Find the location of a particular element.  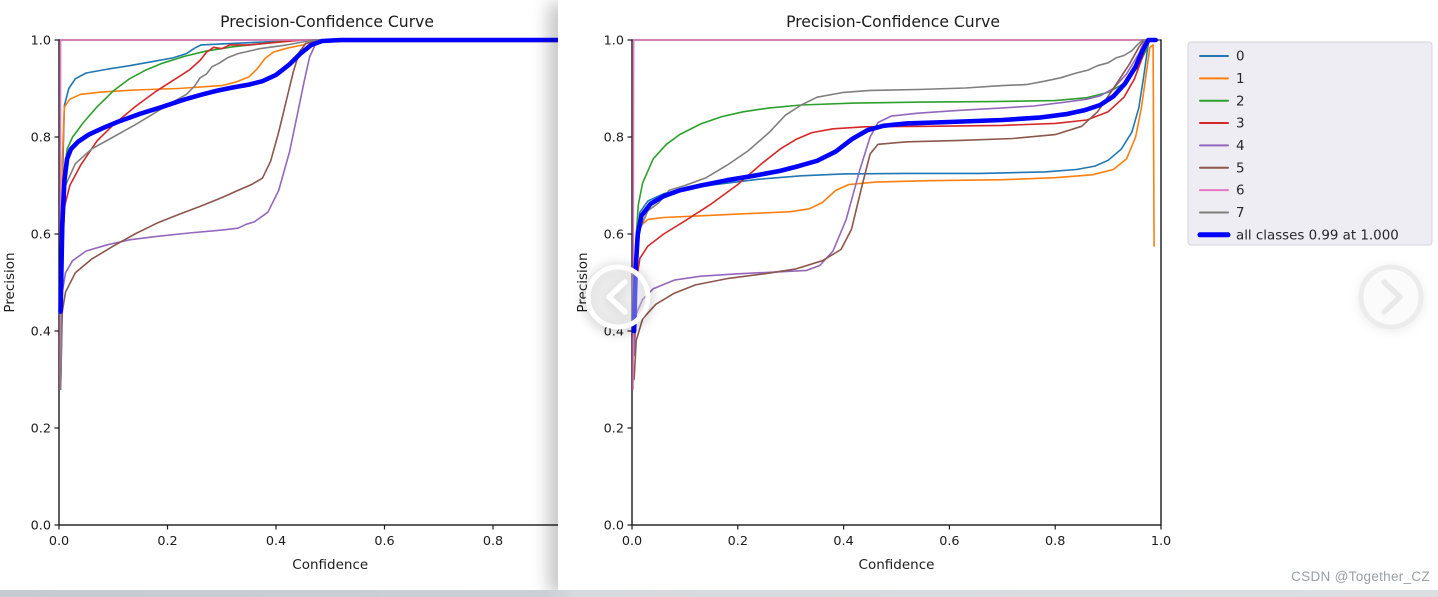

legend-entry-label: 6 is located at coordinates (1240, 191).